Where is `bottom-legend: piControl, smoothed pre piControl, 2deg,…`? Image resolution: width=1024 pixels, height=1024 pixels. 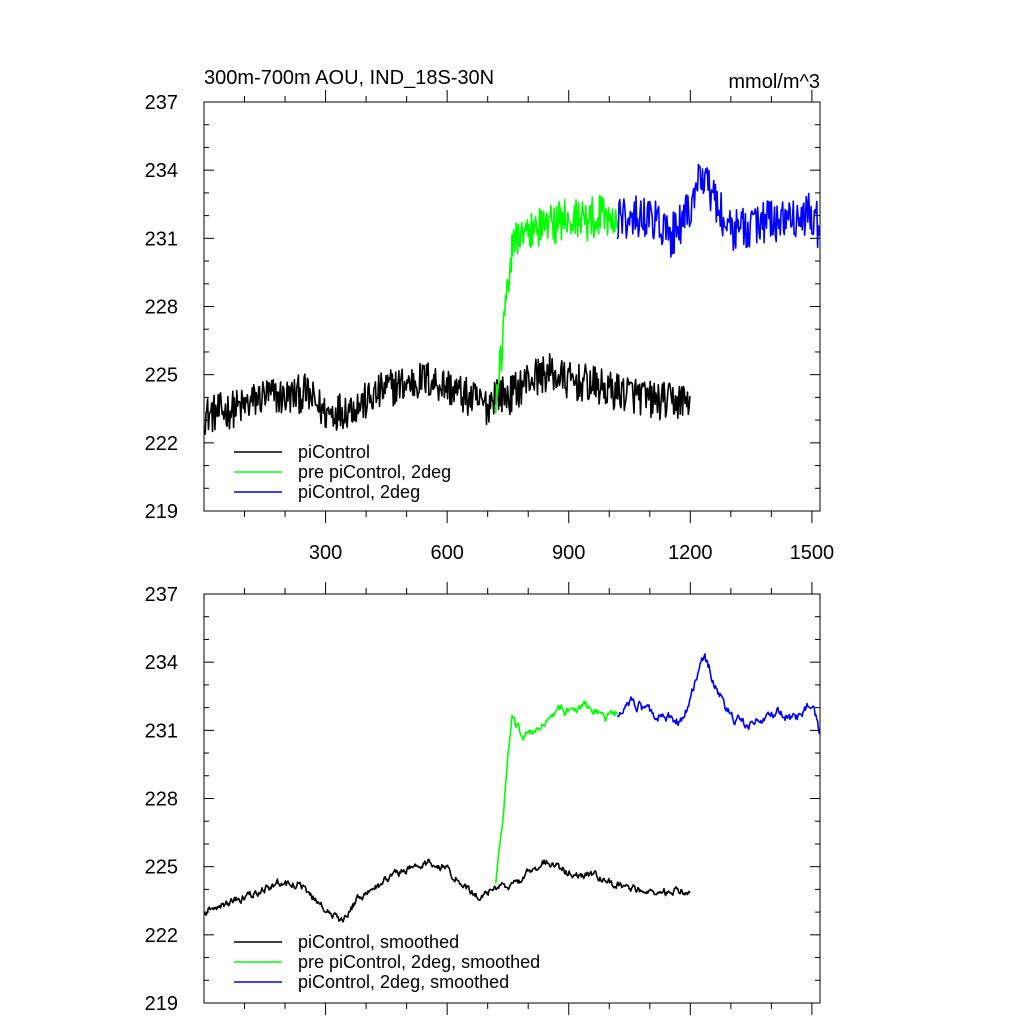 bottom-legend: piControl, smoothed pre piControl, 2deg,… is located at coordinates (387, 962).